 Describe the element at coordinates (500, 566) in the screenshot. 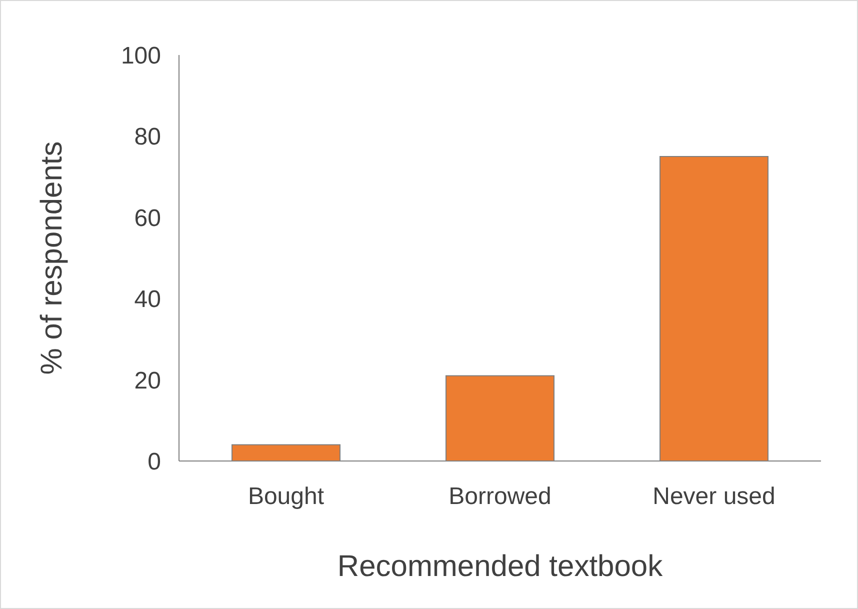

I see `x-axis-title: Recommended textbook` at that location.